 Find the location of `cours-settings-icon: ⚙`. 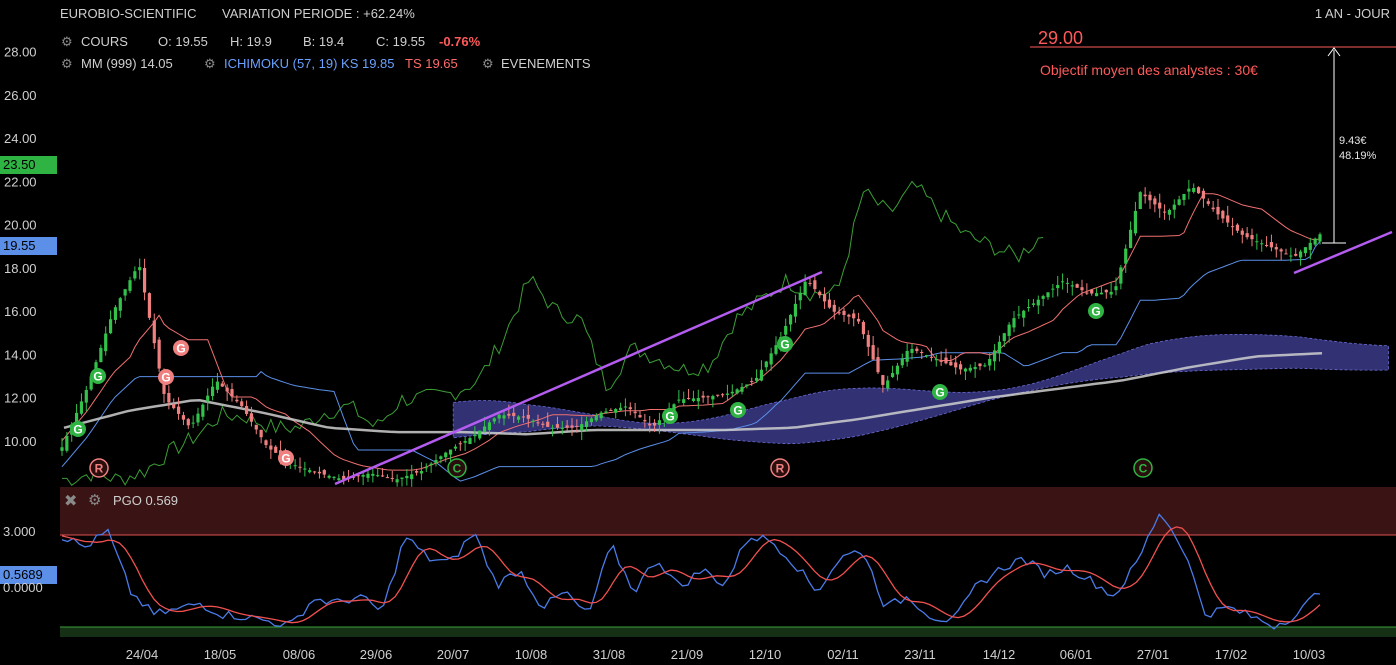

cours-settings-icon: ⚙ is located at coordinates (67, 41).